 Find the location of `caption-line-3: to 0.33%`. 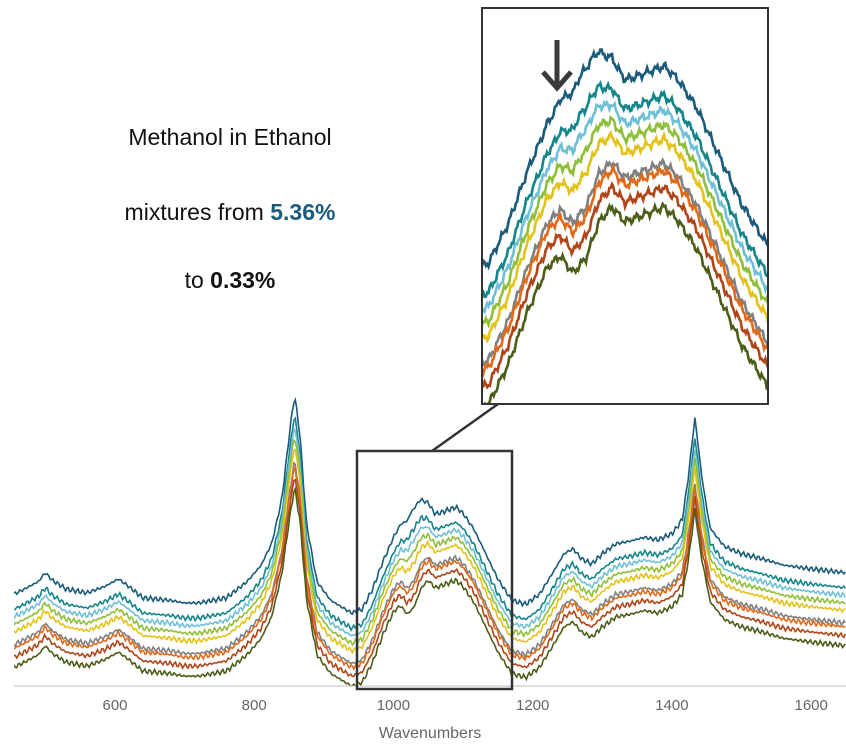

caption-line-3: to 0.33% is located at coordinates (230, 280).